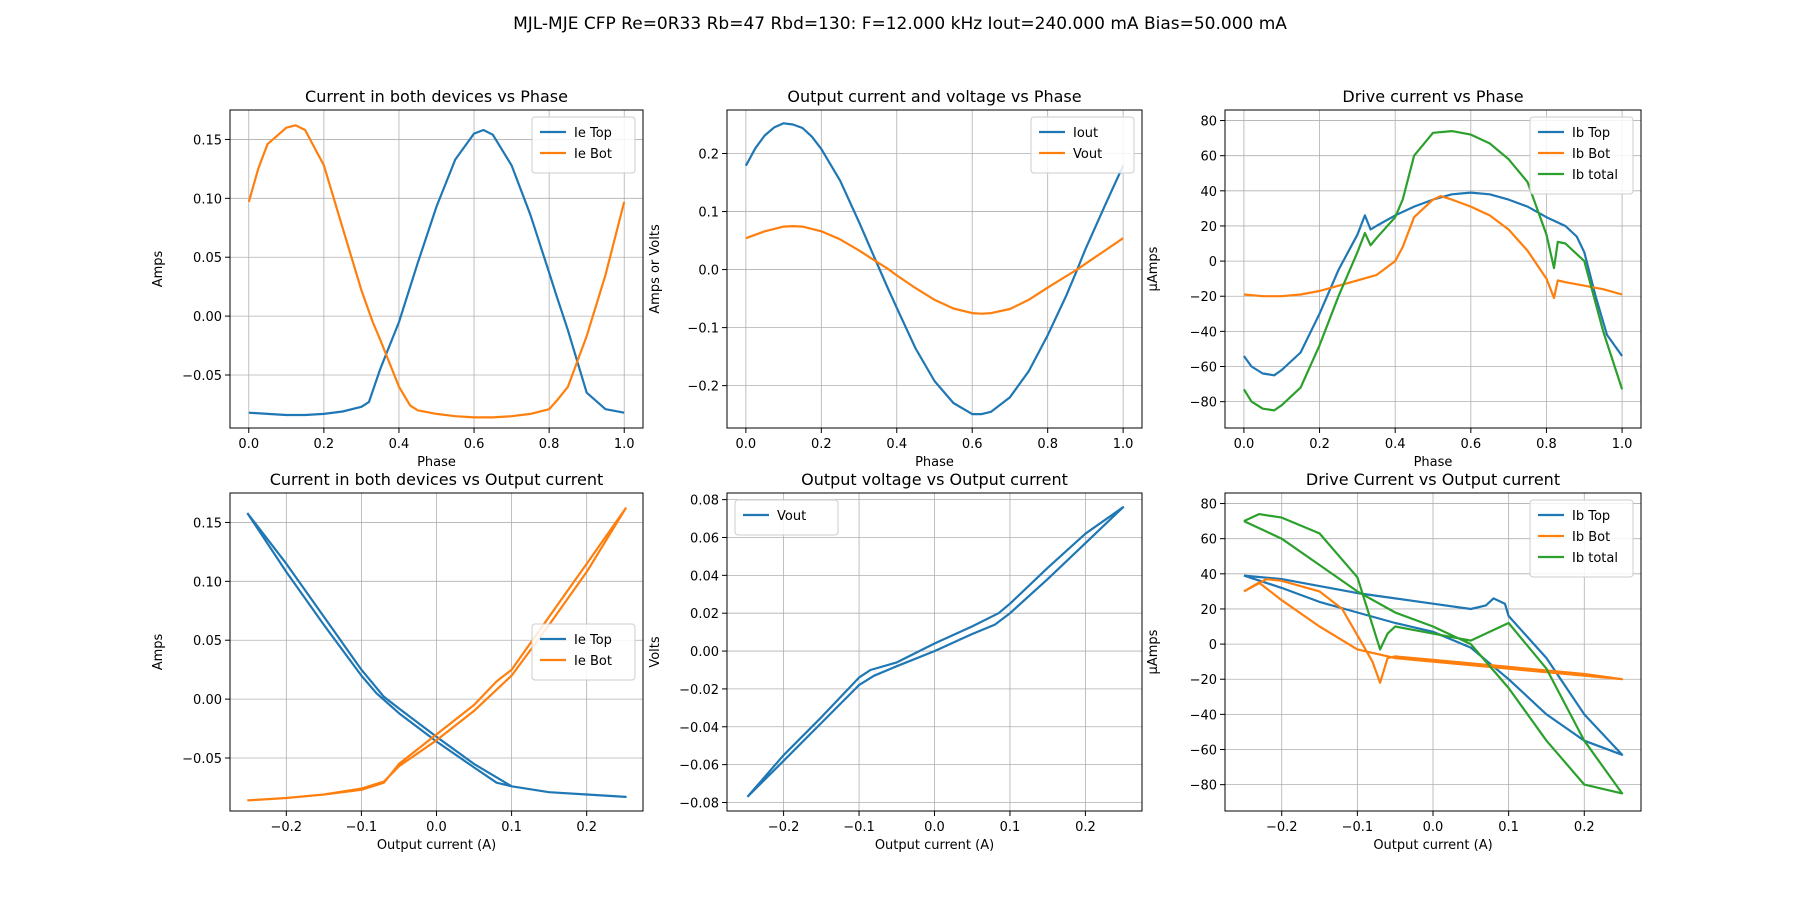 This screenshot has width=1800, height=904. I want to click on series-line-ib-top, so click(1433, 284).